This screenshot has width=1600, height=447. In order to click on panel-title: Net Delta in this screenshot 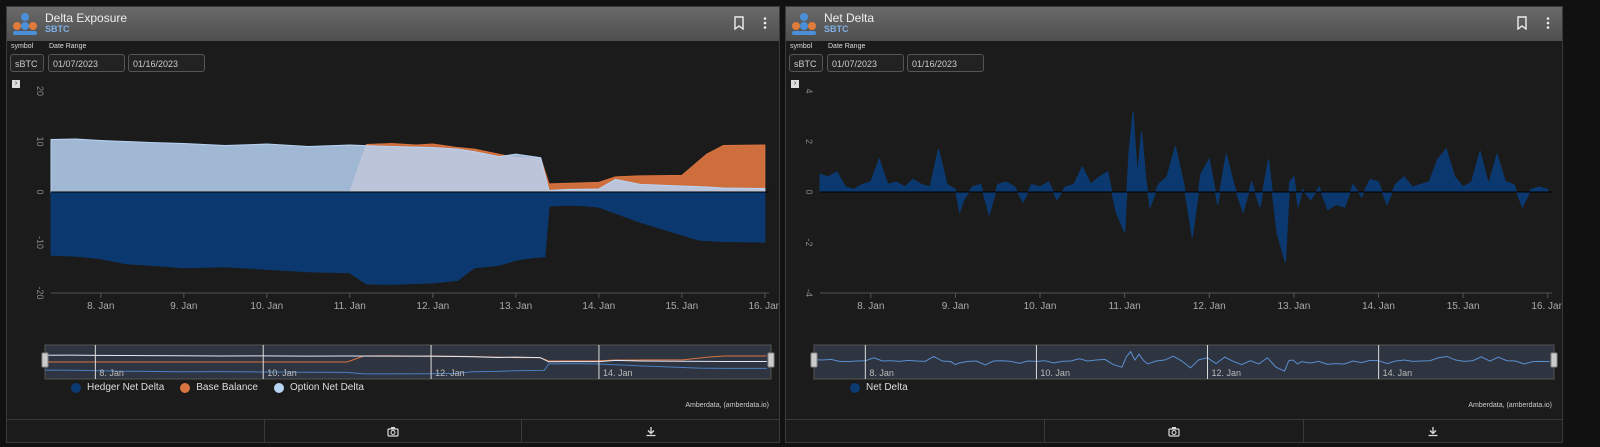, I will do `click(849, 18)`.